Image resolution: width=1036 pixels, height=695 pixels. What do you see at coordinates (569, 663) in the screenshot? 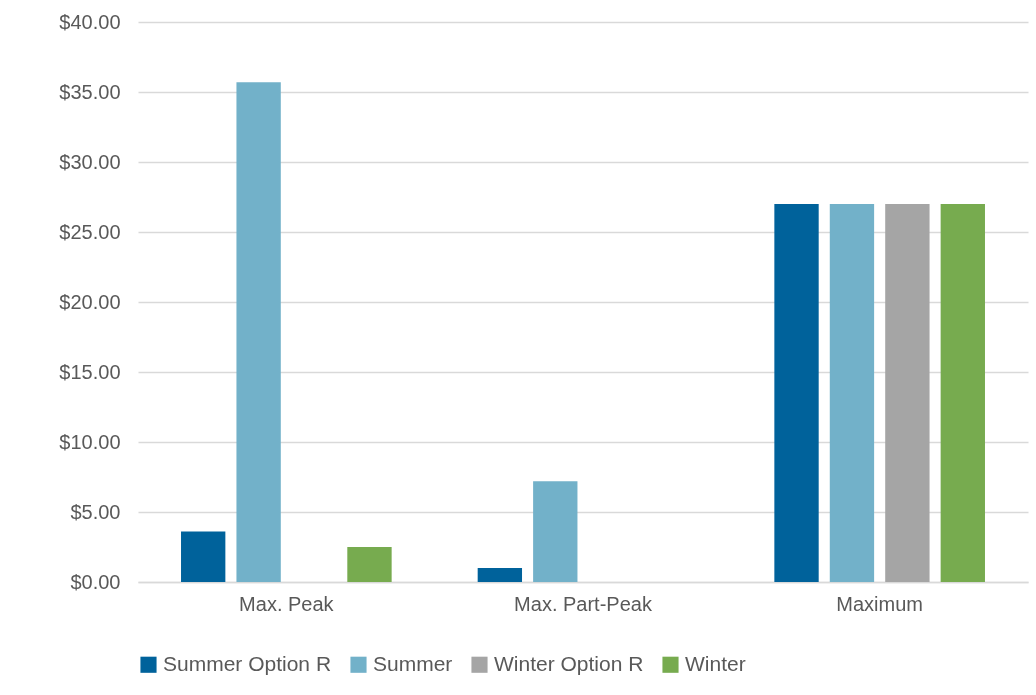
I see `legend-label: Winter Option R` at bounding box center [569, 663].